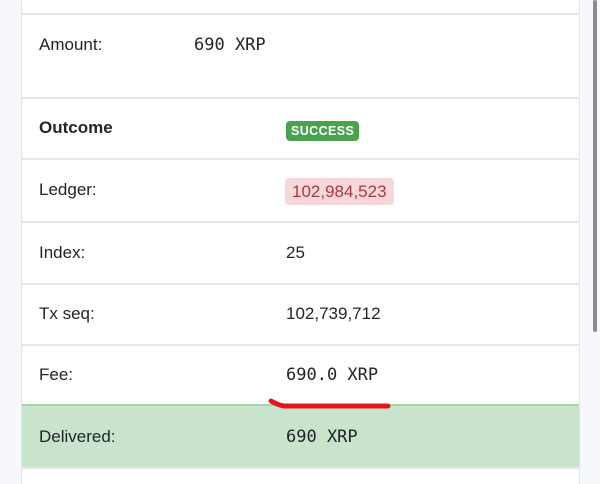 The height and width of the screenshot is (484, 600). I want to click on fee-value: 690.0 XRP, so click(332, 375).